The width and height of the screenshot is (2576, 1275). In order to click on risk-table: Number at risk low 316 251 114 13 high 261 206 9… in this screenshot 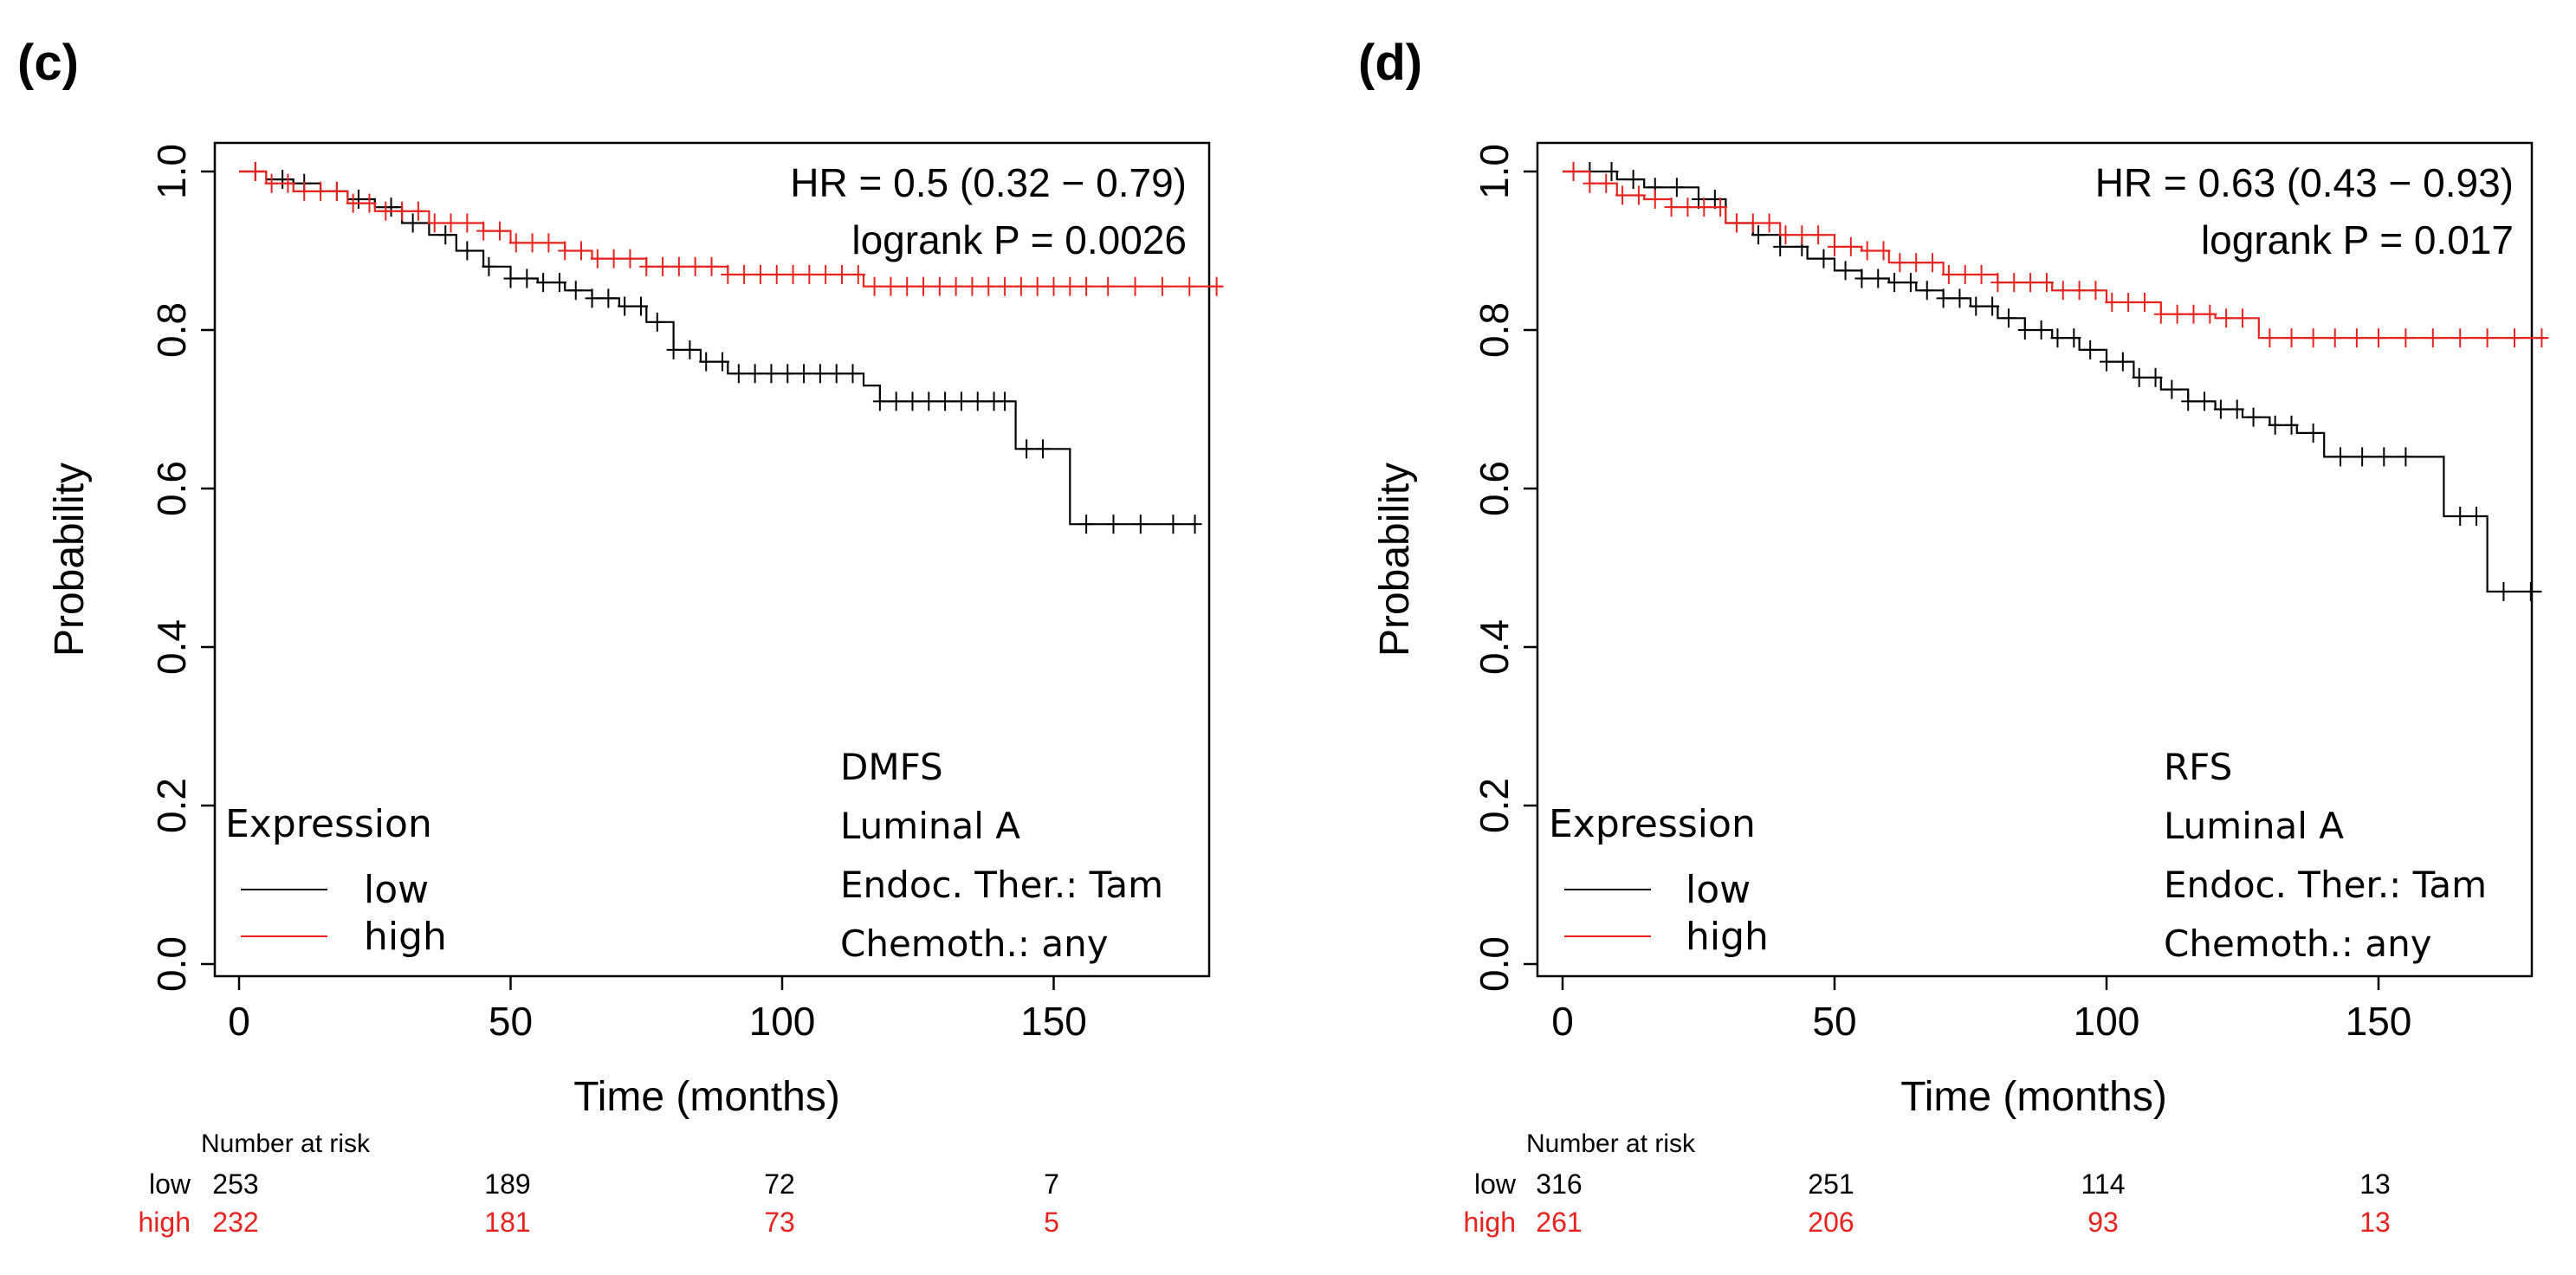, I will do `click(1927, 1183)`.